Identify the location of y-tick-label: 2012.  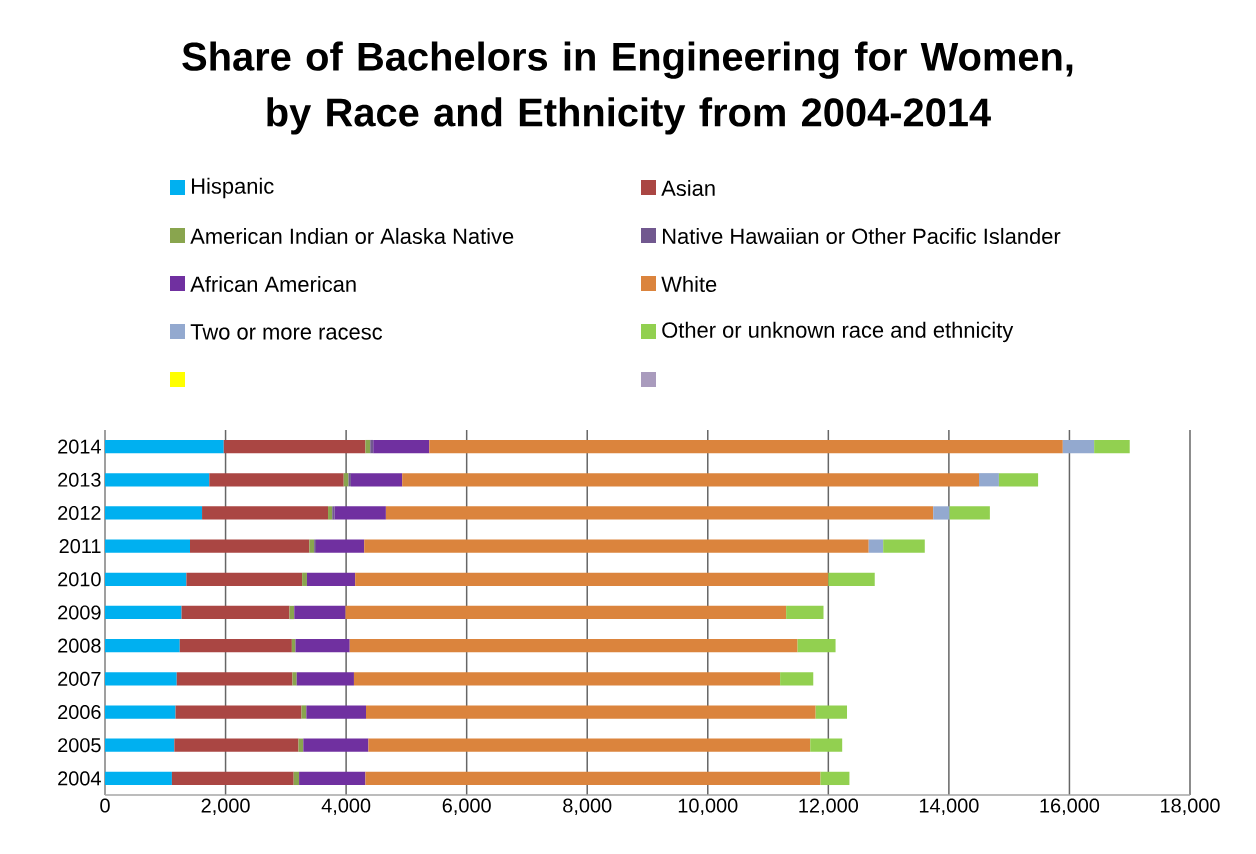
(79, 512).